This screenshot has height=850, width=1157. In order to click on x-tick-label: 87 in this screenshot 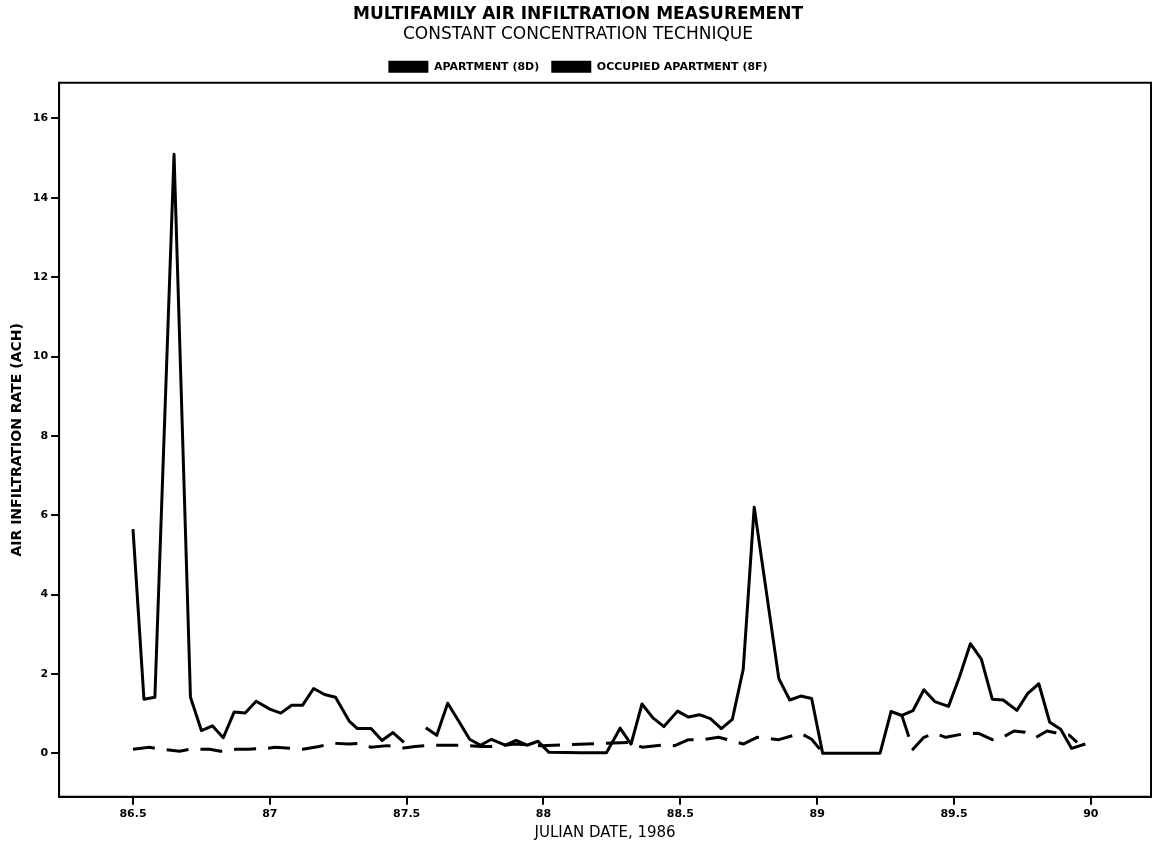, I will do `click(270, 814)`.